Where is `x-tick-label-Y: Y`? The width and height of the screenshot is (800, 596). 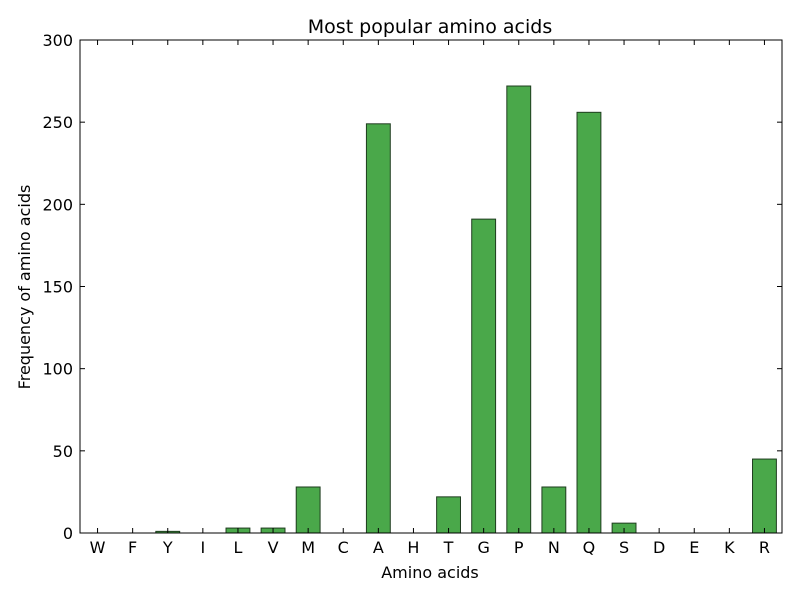 x-tick-label-Y: Y is located at coordinates (167, 547).